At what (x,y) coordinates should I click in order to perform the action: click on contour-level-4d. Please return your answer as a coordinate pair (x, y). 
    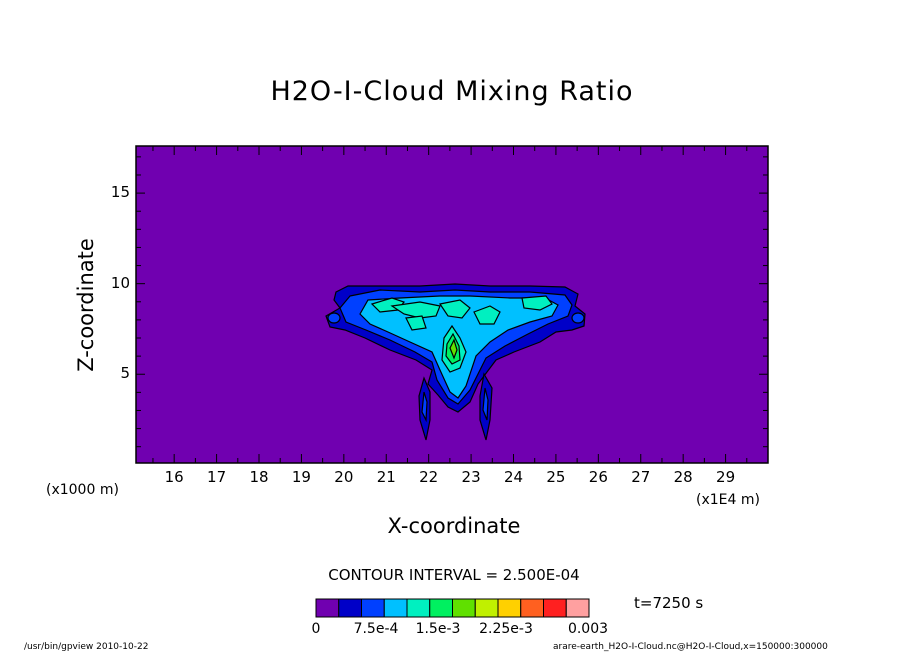
    Looking at the image, I should click on (487, 315).